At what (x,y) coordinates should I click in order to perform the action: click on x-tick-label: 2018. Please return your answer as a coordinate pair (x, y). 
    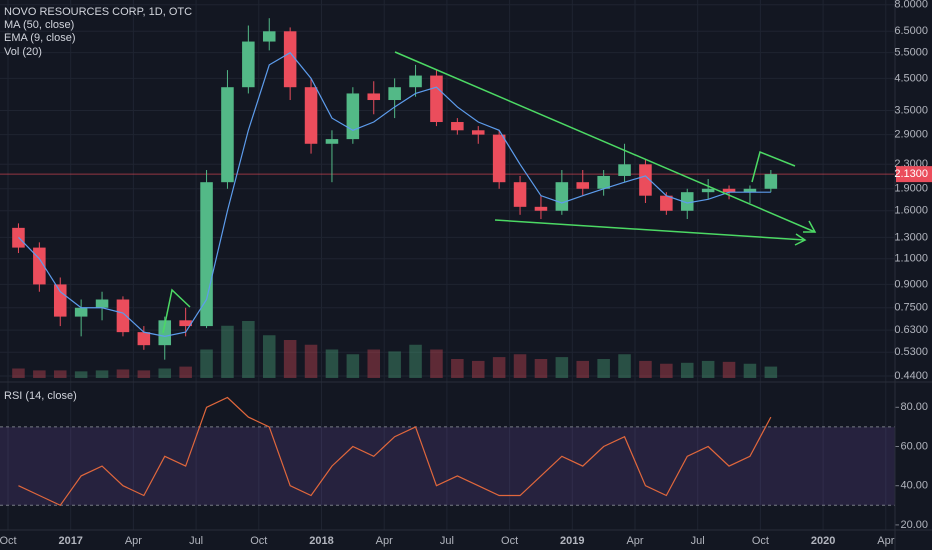
    Looking at the image, I should click on (321, 541).